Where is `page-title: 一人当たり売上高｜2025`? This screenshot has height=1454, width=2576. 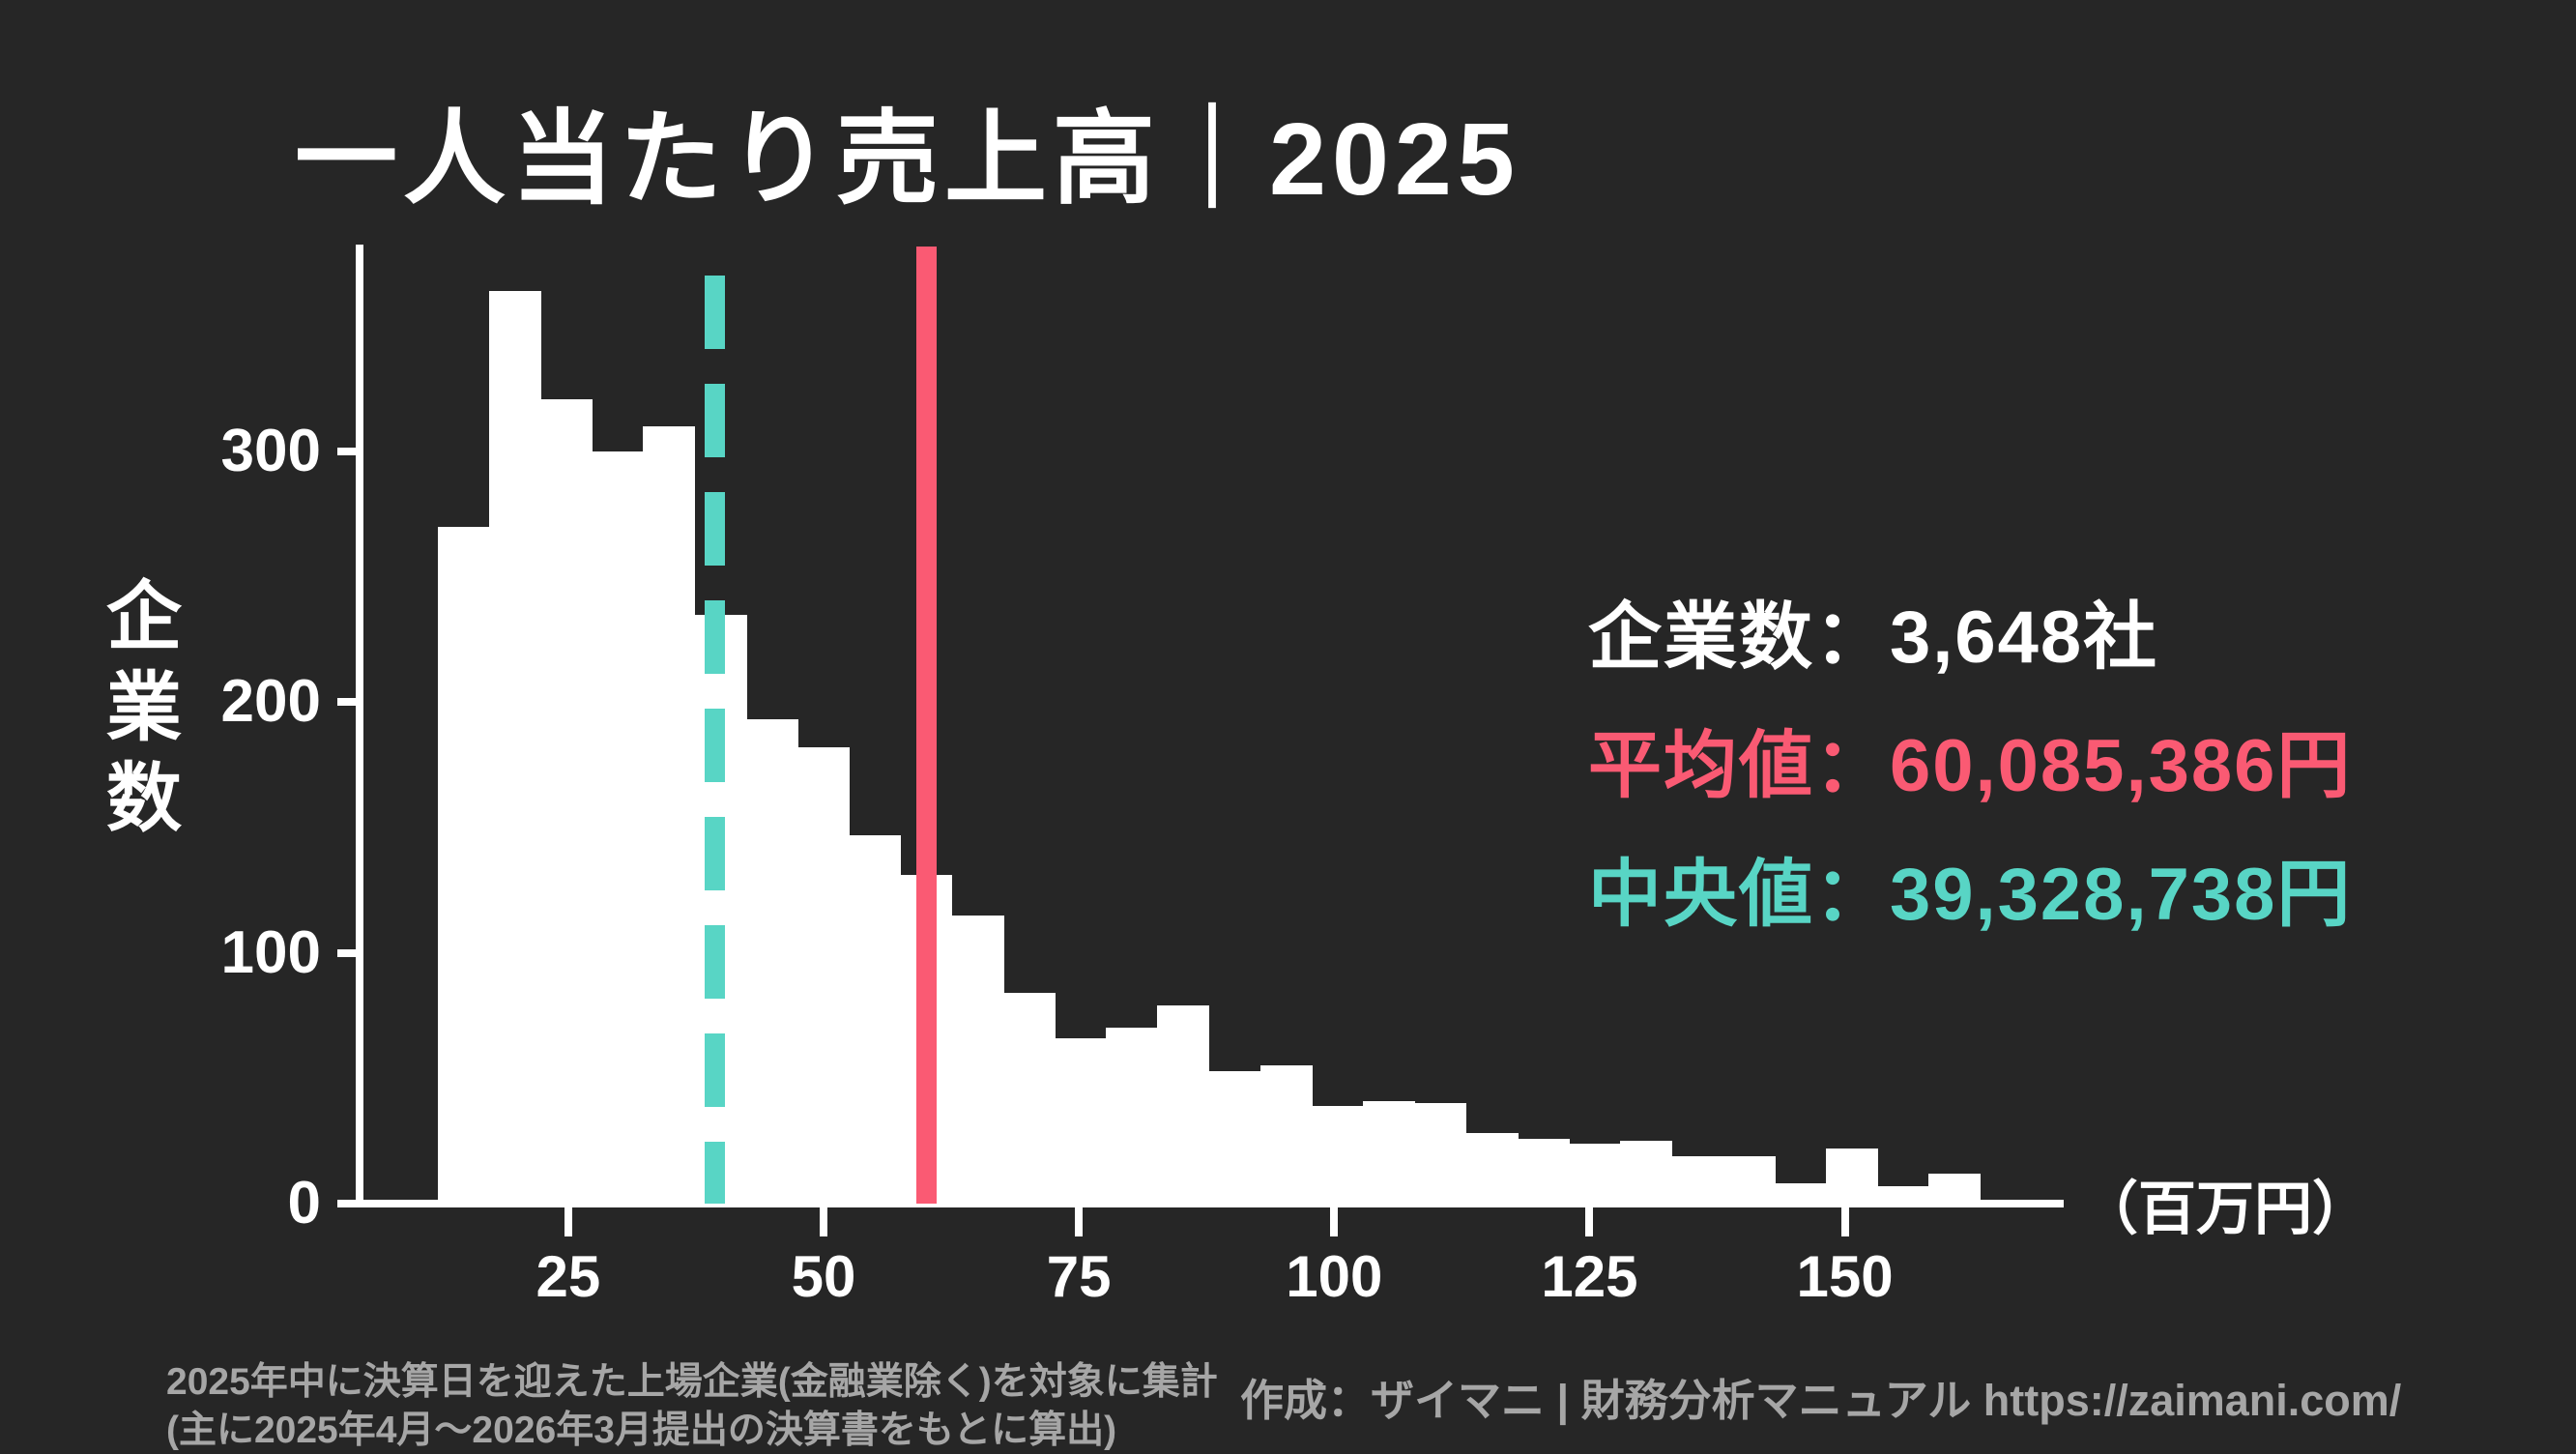 page-title: 一人当たり売上高｜2025 is located at coordinates (907, 160).